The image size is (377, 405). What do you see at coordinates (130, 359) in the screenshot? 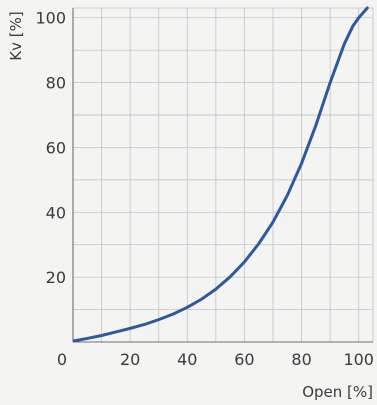
I see `x-tick-label: 20` at bounding box center [130, 359].